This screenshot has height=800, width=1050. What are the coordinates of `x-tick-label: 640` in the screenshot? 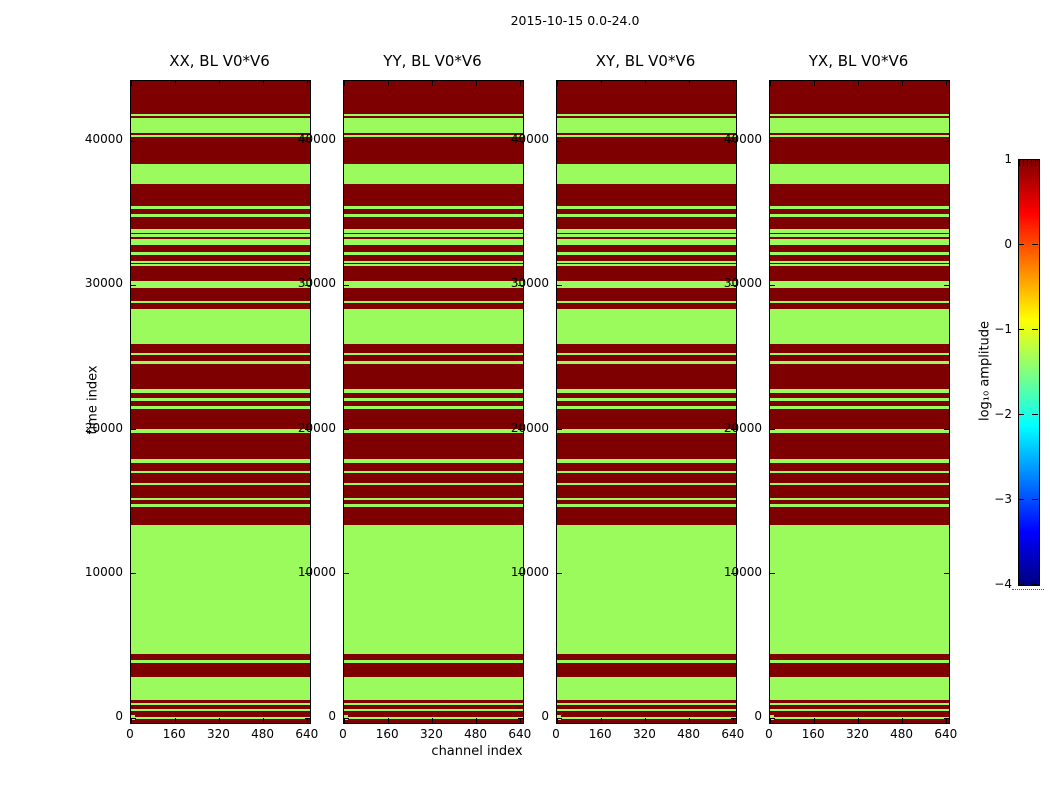 It's located at (307, 734).